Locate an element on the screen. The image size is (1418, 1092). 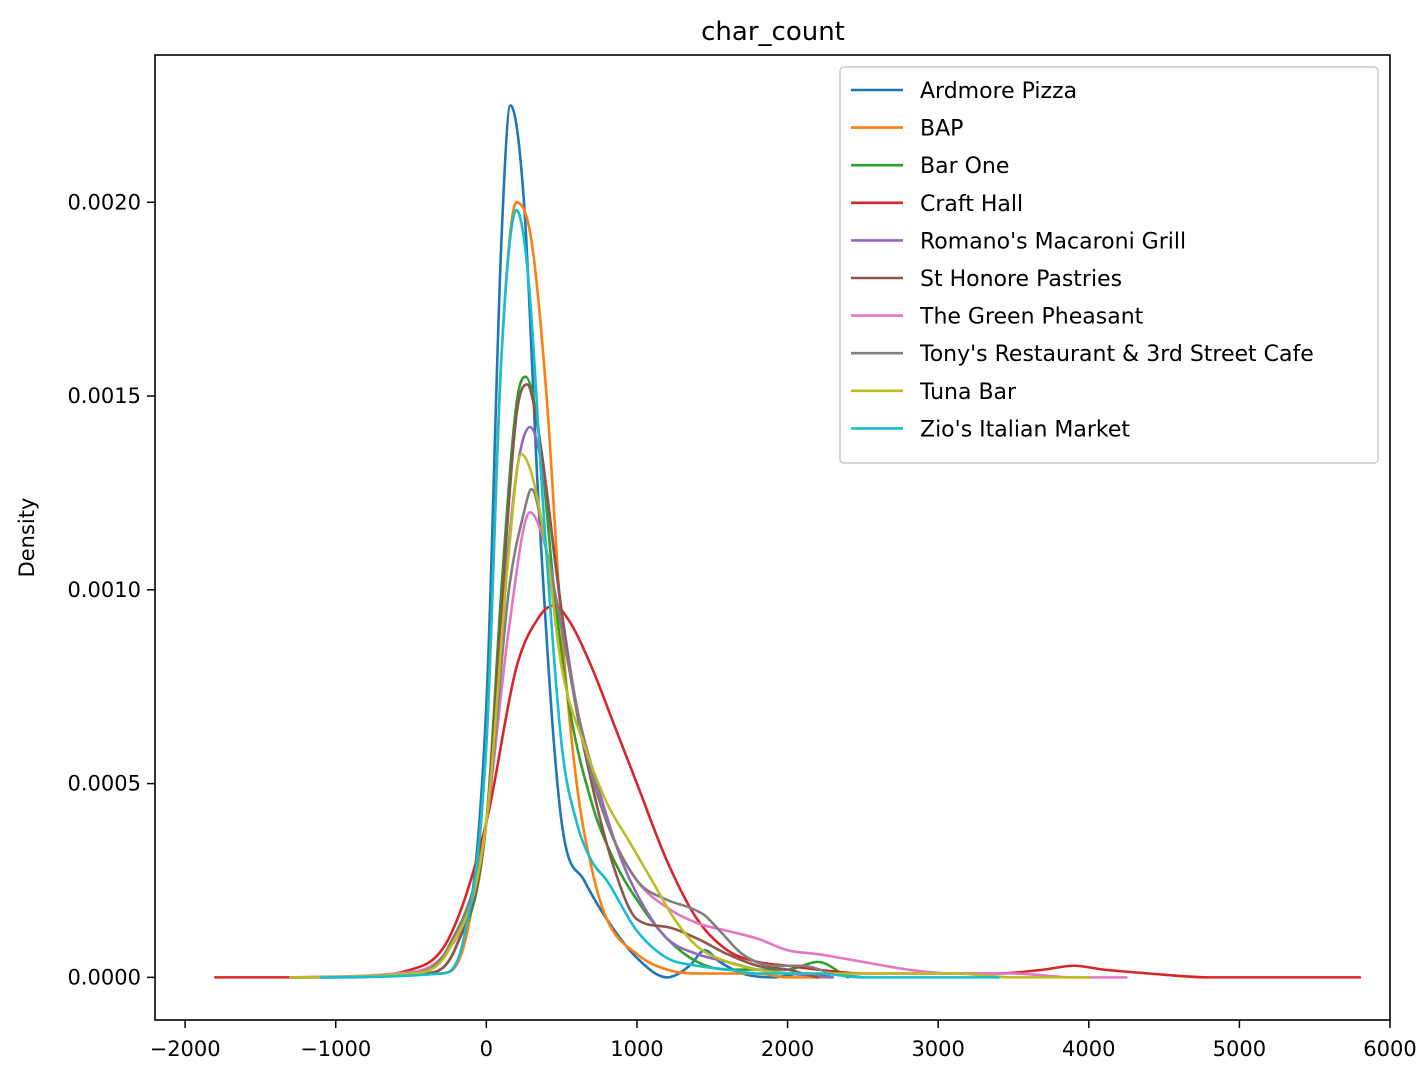
legend-label-5: St Honore Pastries is located at coordinates (1021, 279).